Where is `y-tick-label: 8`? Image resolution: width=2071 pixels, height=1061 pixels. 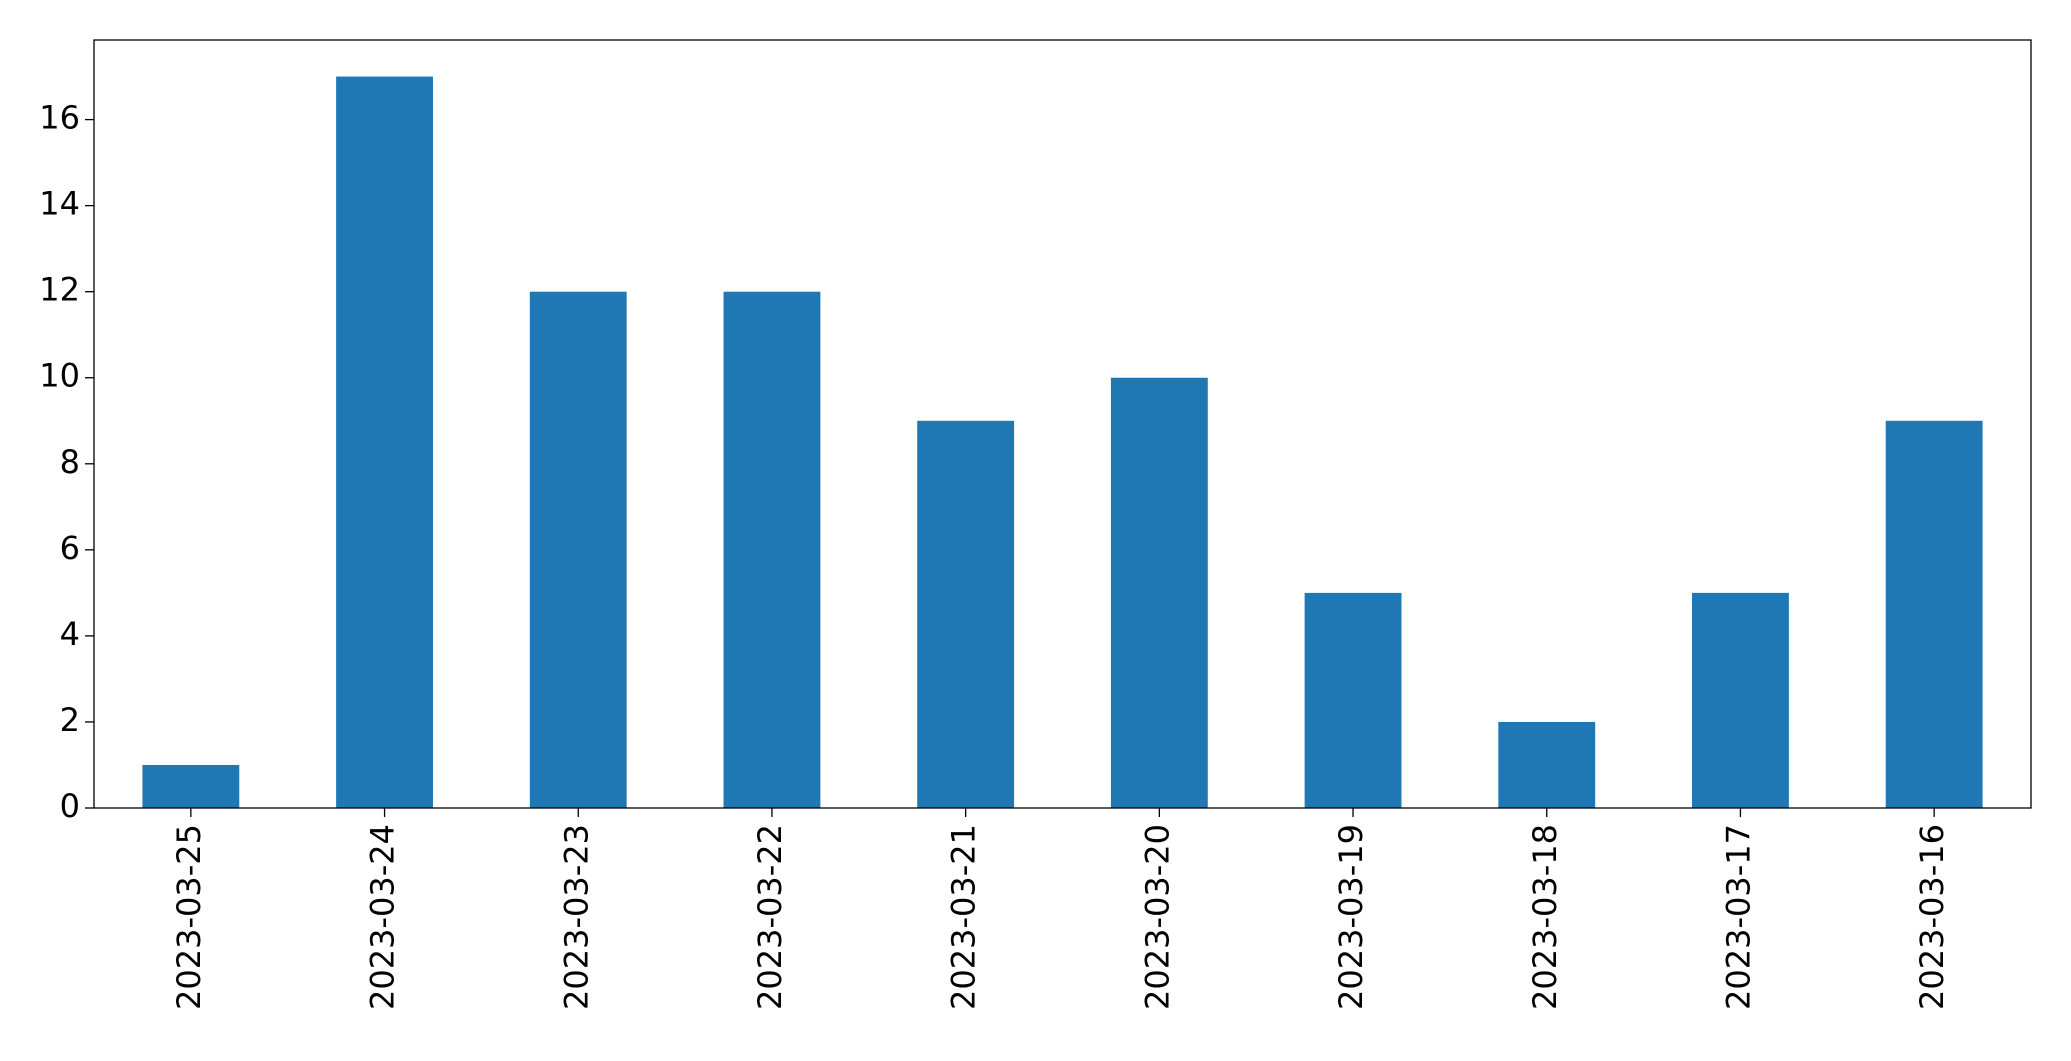 y-tick-label: 8 is located at coordinates (70, 462).